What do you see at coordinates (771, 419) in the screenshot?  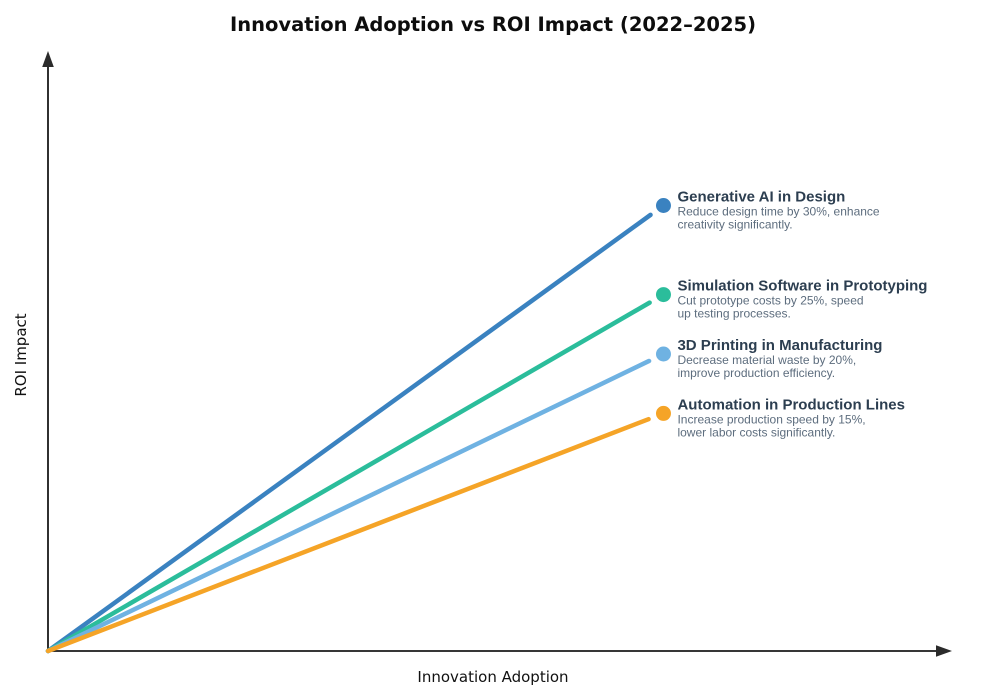 I see `series-label-desc-3-0: Increase production speed by 15%,` at bounding box center [771, 419].